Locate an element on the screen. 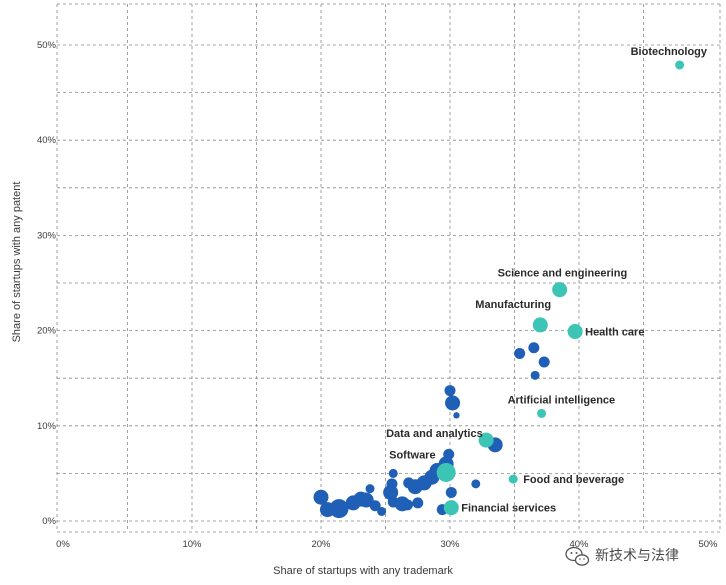 The image size is (726, 585). y-tick-label: 50% is located at coordinates (47, 45).